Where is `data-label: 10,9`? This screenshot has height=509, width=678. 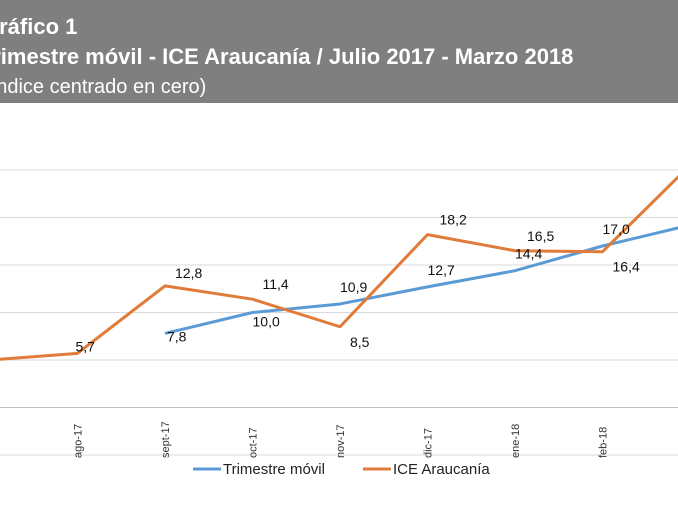
data-label: 10,9 is located at coordinates (353, 287).